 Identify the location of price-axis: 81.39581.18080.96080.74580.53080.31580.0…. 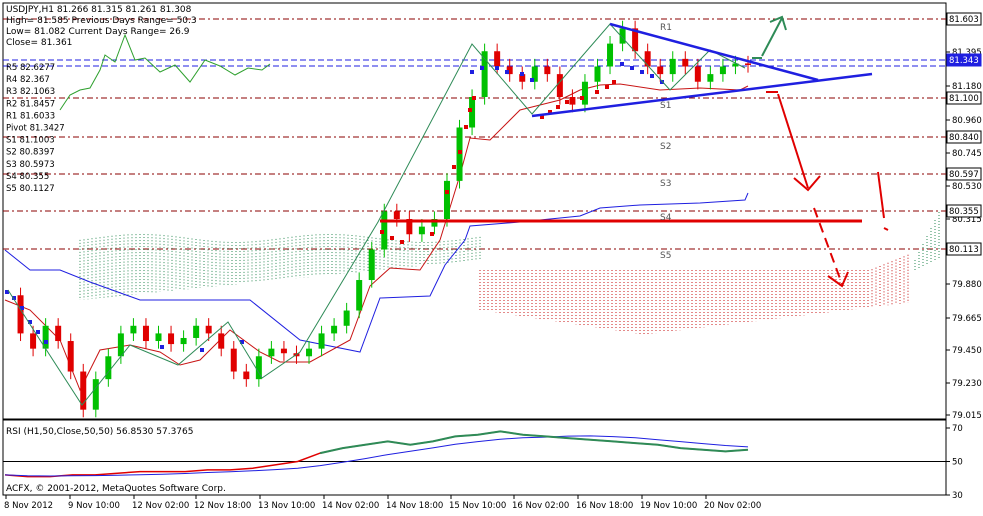
(964, 216).